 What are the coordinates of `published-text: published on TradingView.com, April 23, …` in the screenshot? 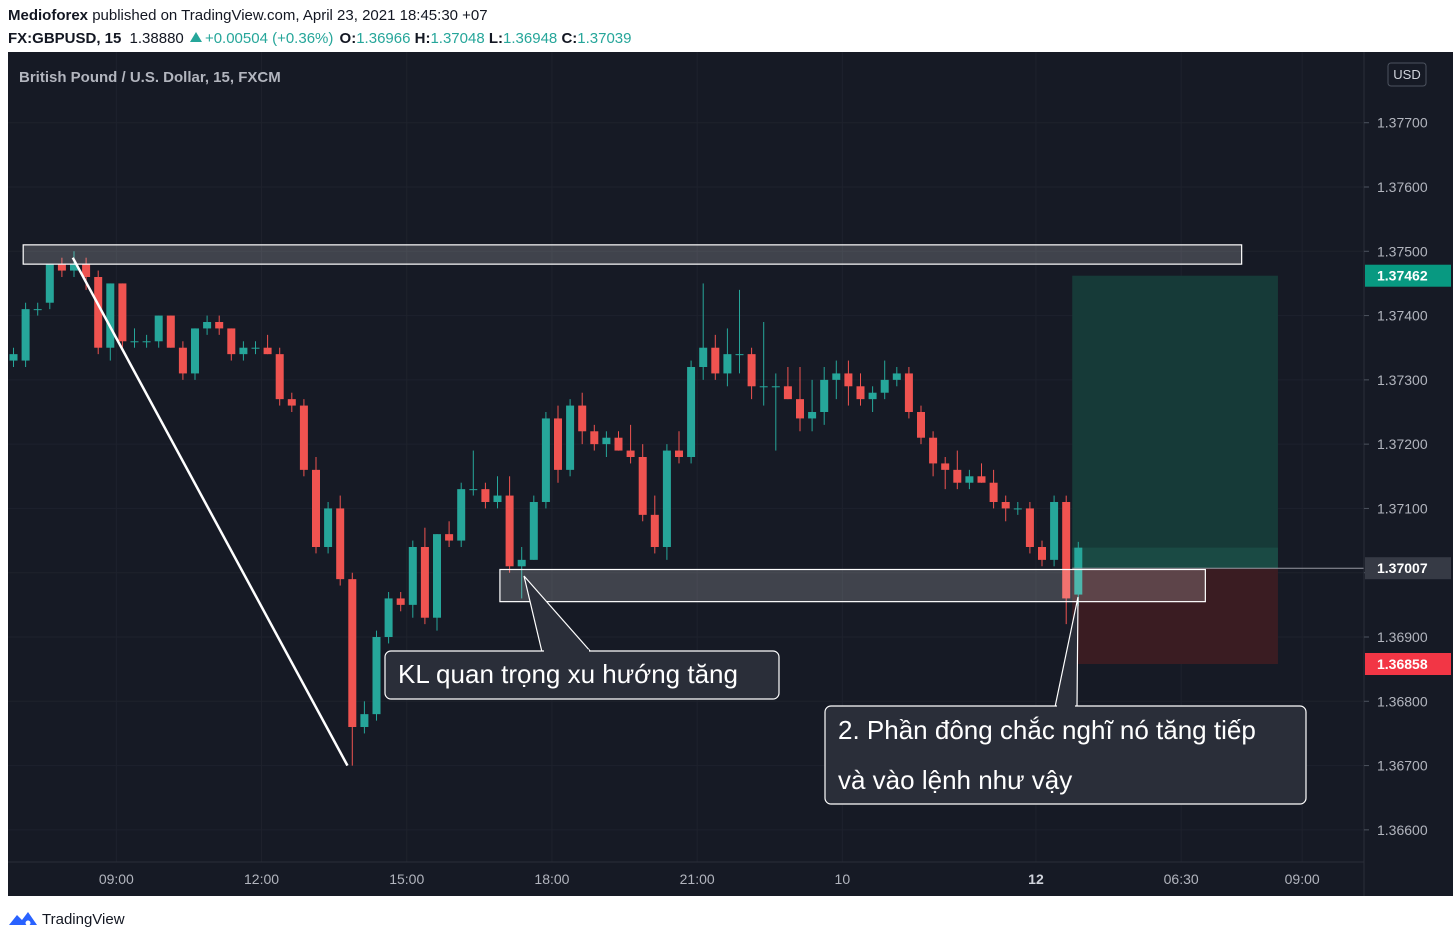 It's located at (290, 15).